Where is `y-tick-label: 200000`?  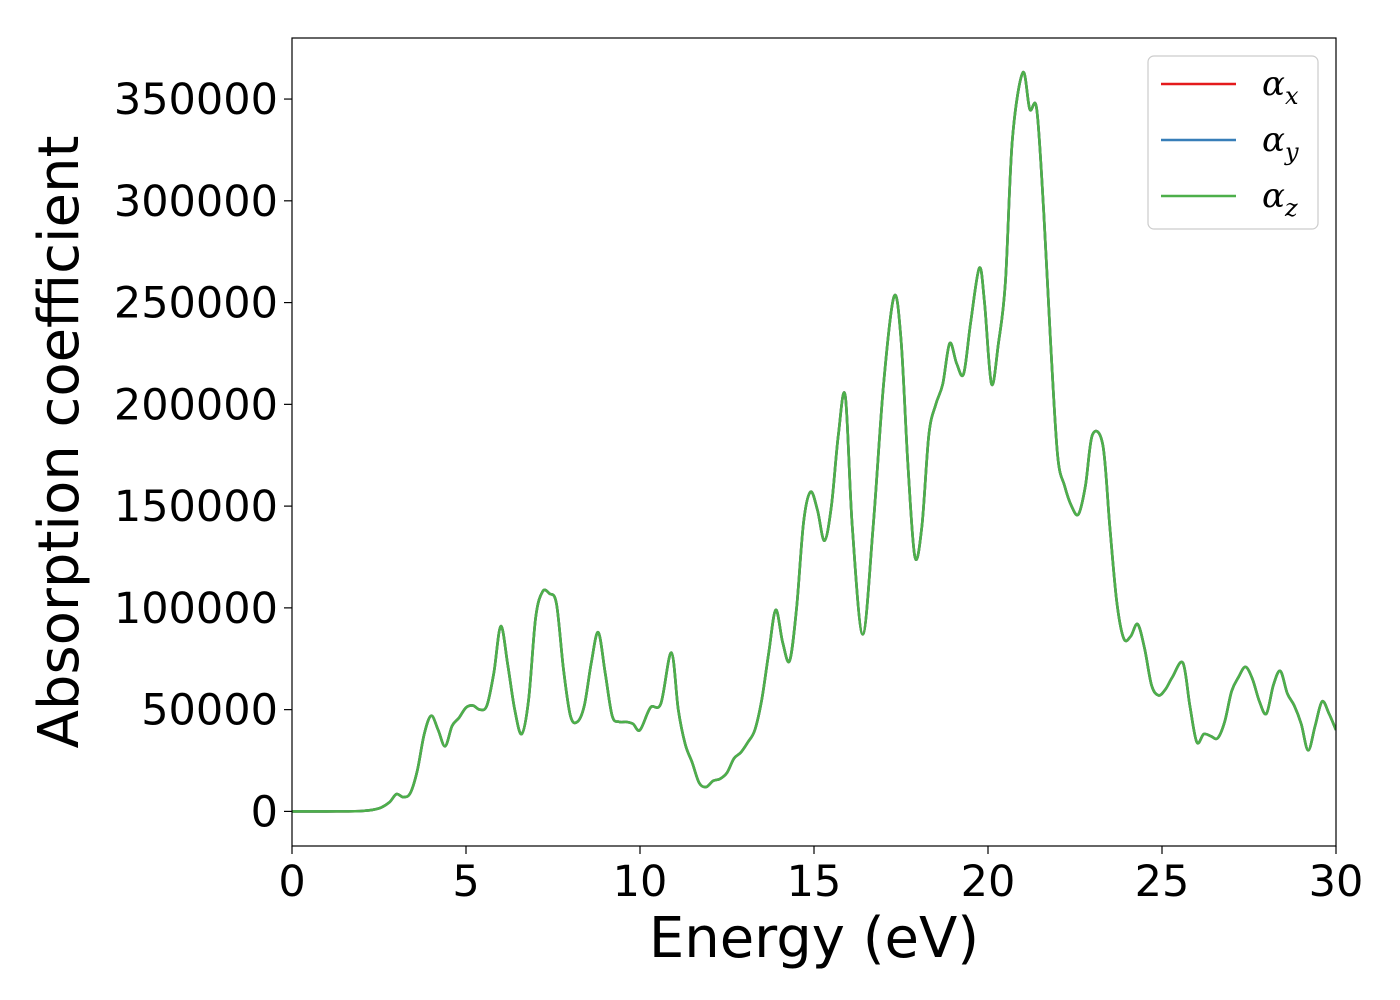
y-tick-label: 200000 is located at coordinates (196, 405).